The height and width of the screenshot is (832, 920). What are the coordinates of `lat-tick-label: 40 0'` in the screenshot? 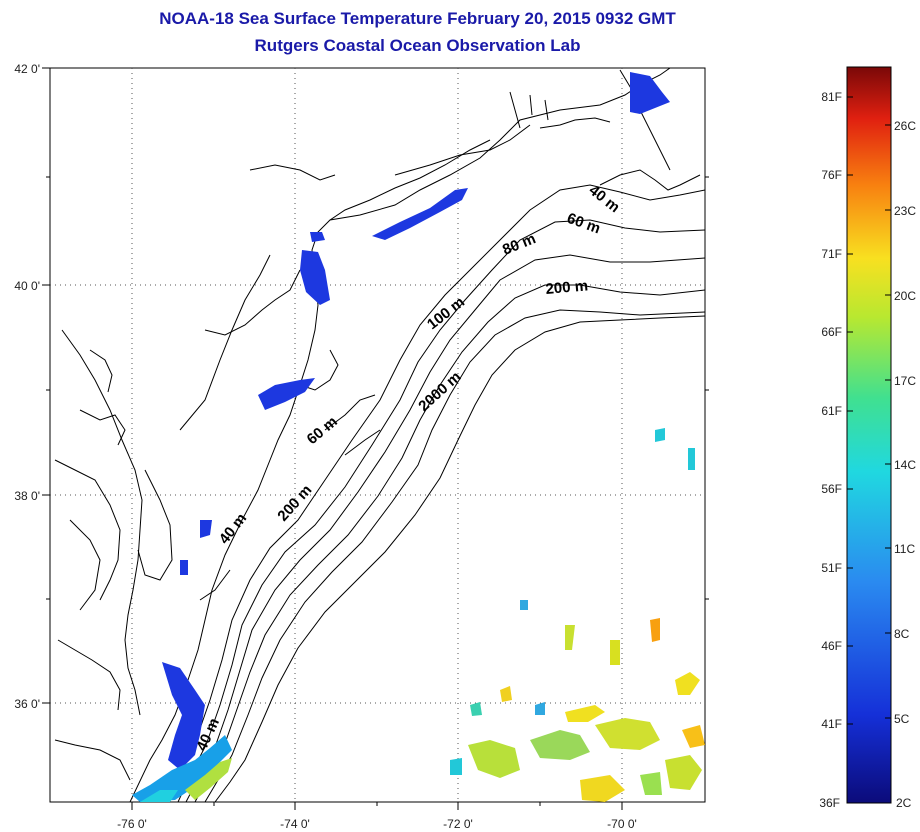 It's located at (27, 286).